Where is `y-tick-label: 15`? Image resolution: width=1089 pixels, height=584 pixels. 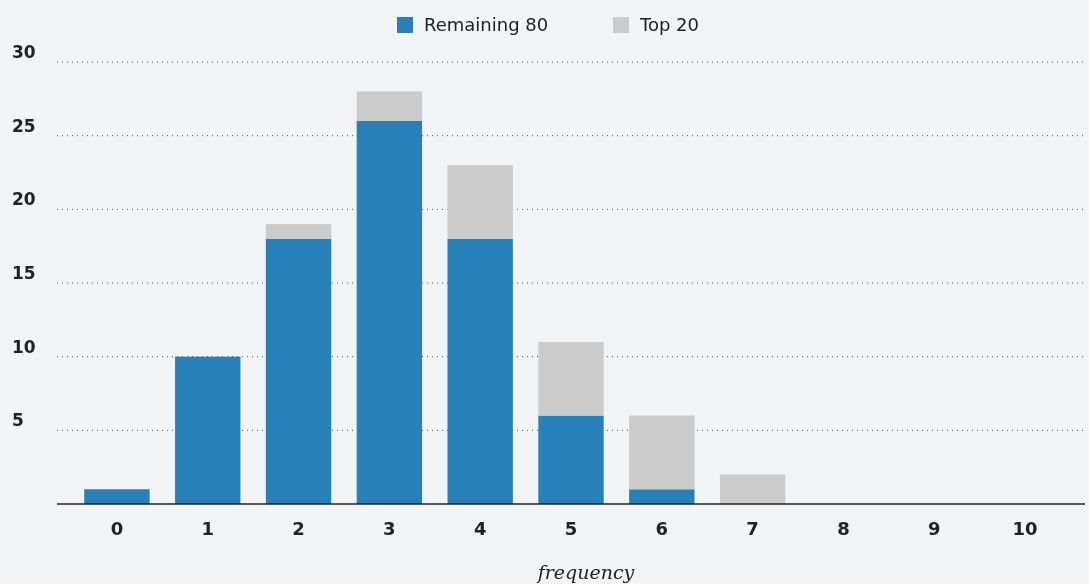 y-tick-label: 15 is located at coordinates (24, 273).